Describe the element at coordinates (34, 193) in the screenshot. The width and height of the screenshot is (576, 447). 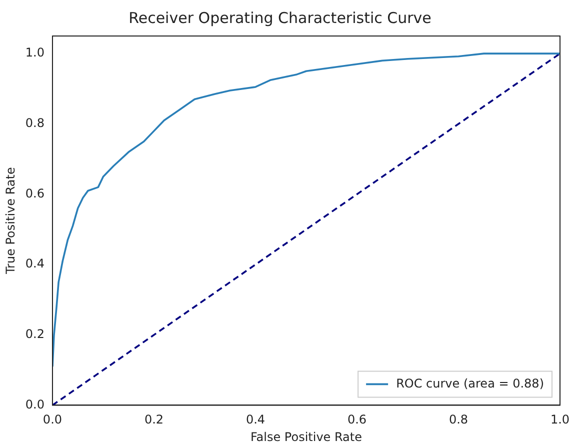
I see `y-tick-label: 0.6` at that location.